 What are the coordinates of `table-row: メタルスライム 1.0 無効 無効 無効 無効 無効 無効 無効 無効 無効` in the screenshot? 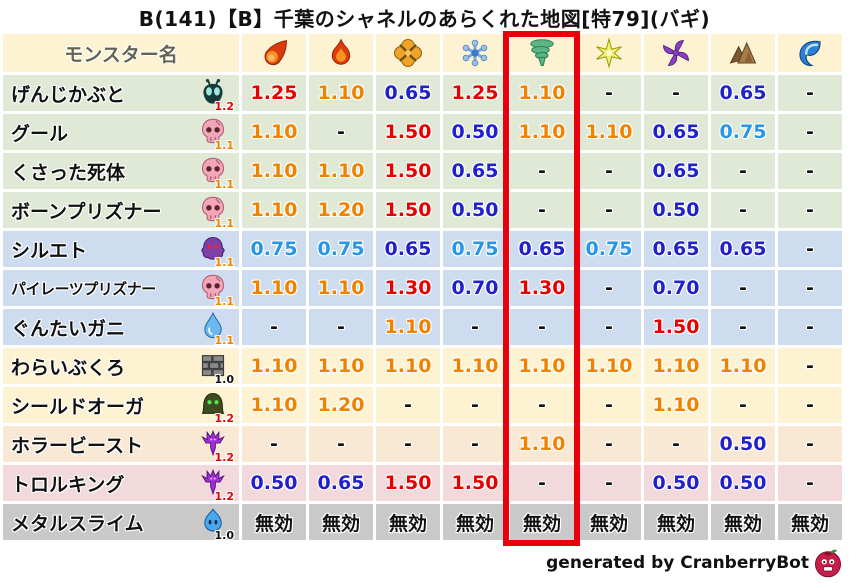 It's located at (422, 522).